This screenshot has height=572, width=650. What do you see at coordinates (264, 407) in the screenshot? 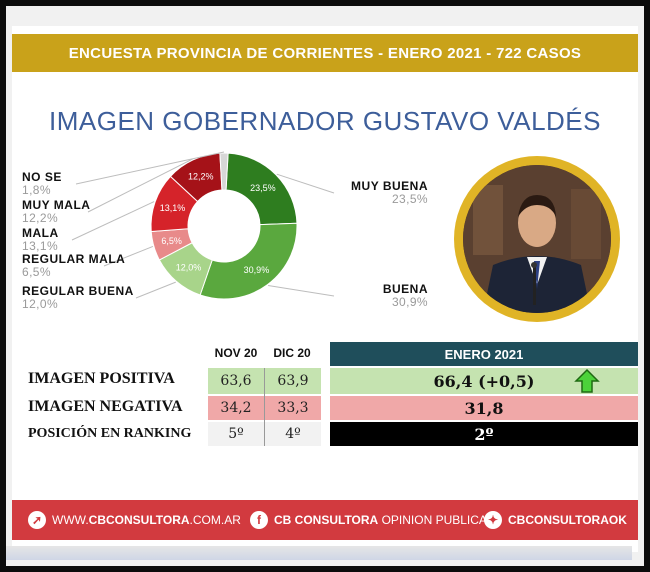
I see `table-divider` at bounding box center [264, 407].